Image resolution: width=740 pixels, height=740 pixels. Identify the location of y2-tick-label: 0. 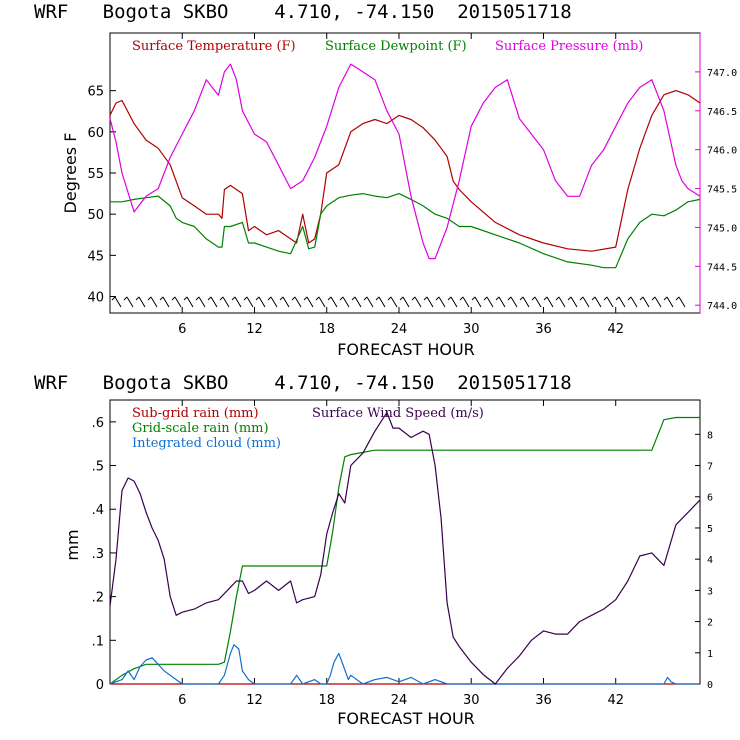
(710, 685).